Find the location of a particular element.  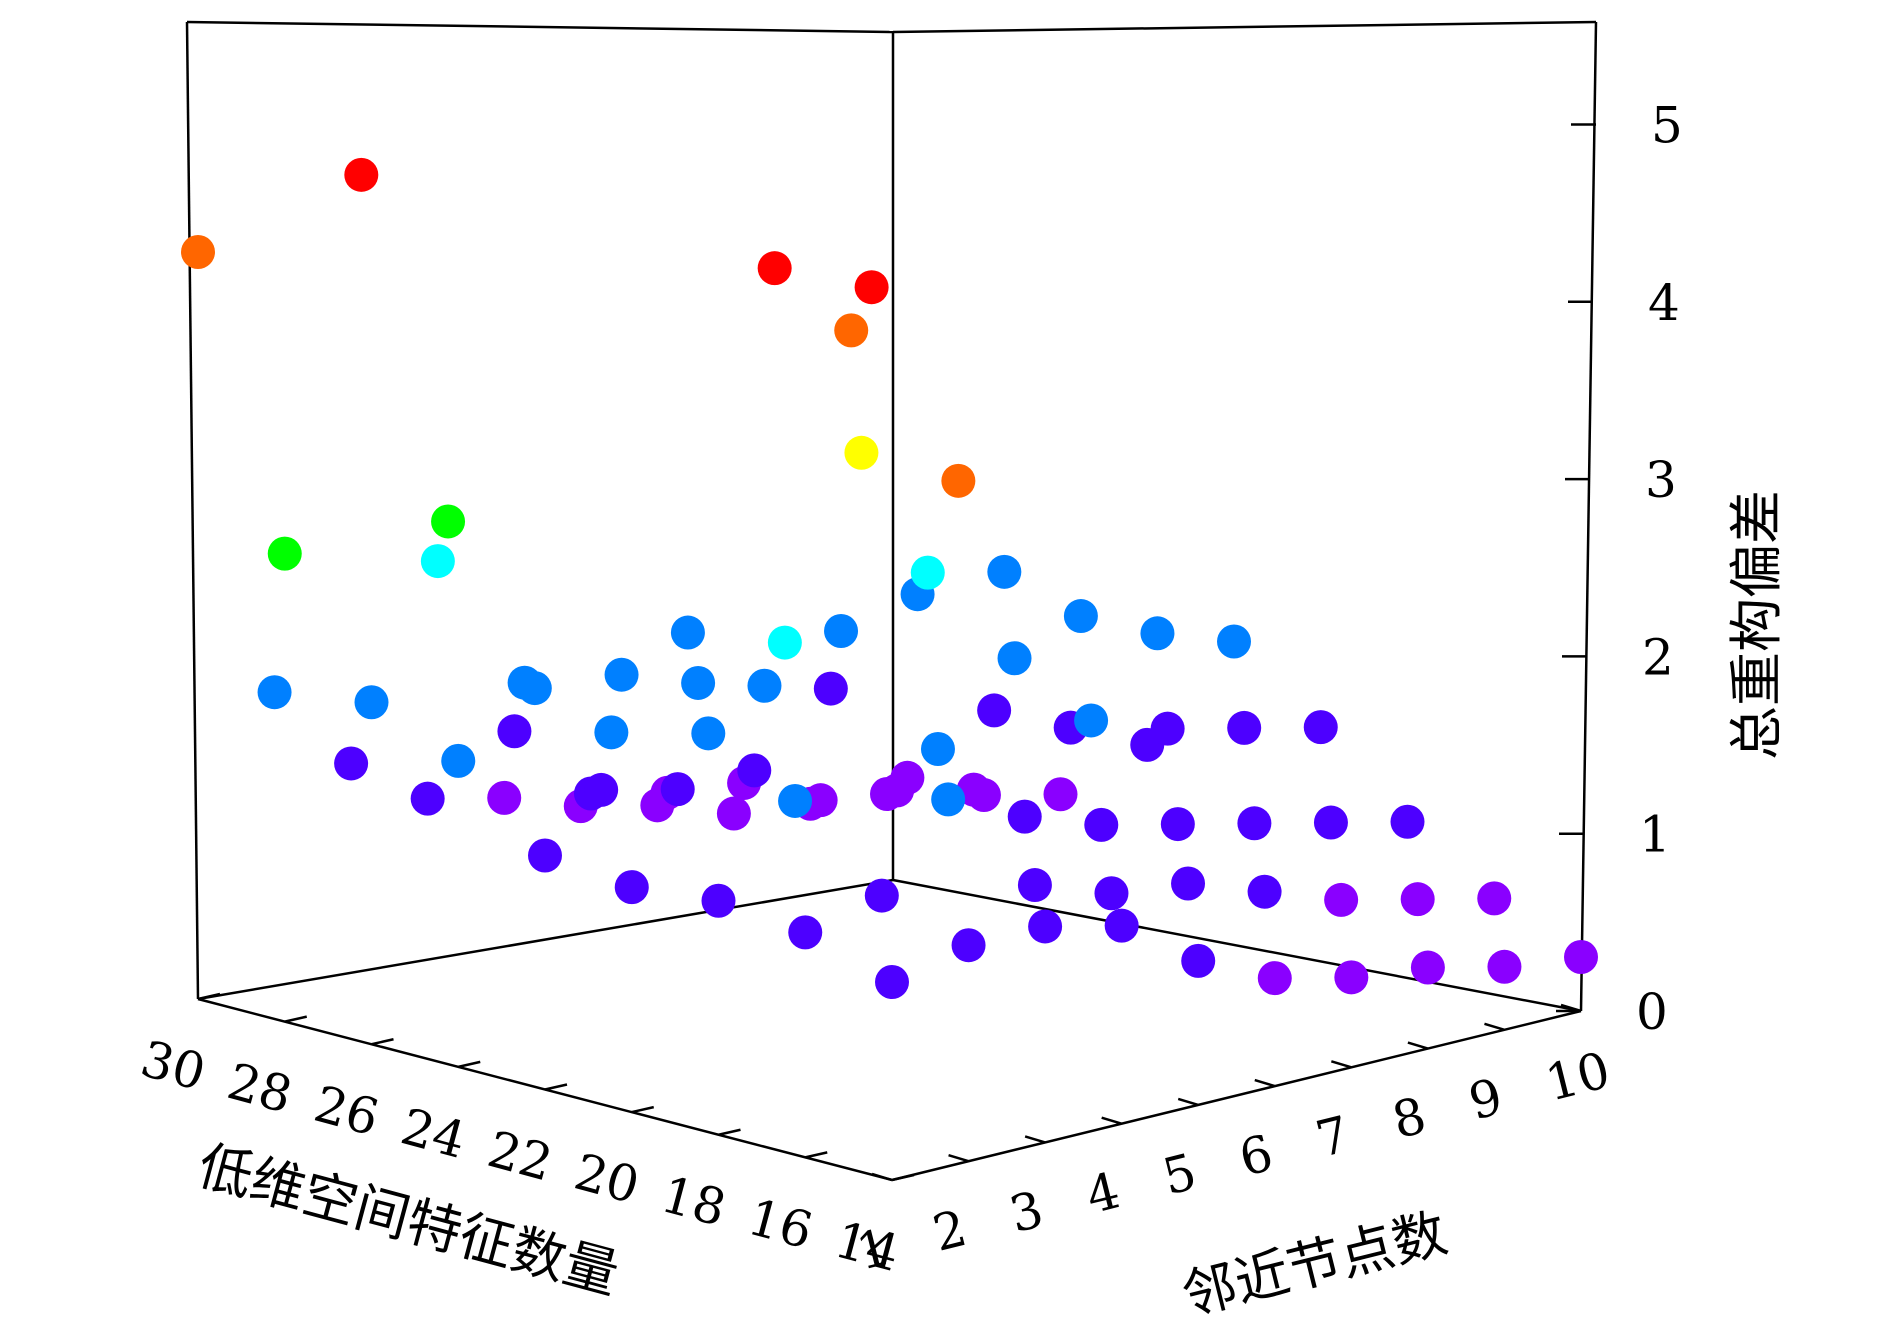

y-axis-label: 邻近节点数 is located at coordinates (1314, 1264).